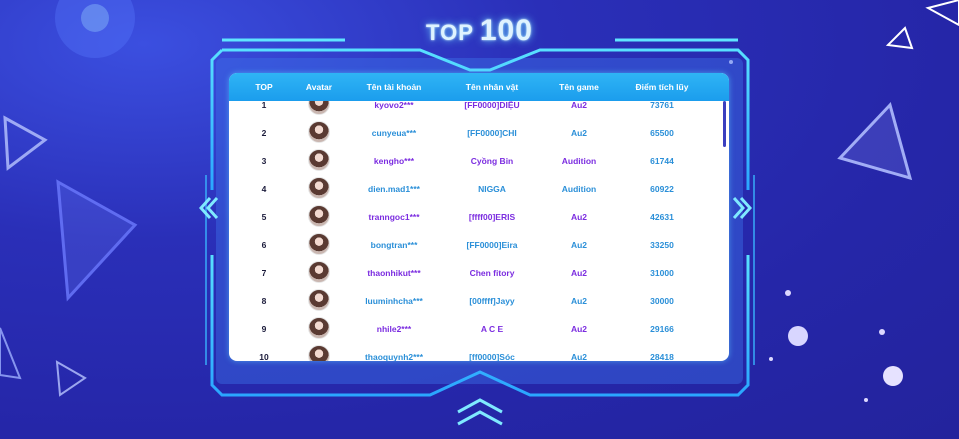 The image size is (959, 439). I want to click on character-cell: [FF0000]CHI, so click(492, 133).